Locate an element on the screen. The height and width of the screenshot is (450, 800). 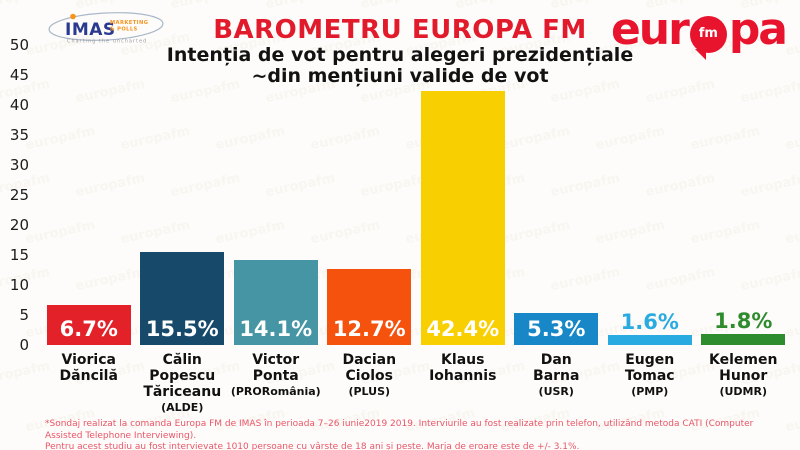
bar-column-victor-ponta: 14.1% is located at coordinates (276, 195).